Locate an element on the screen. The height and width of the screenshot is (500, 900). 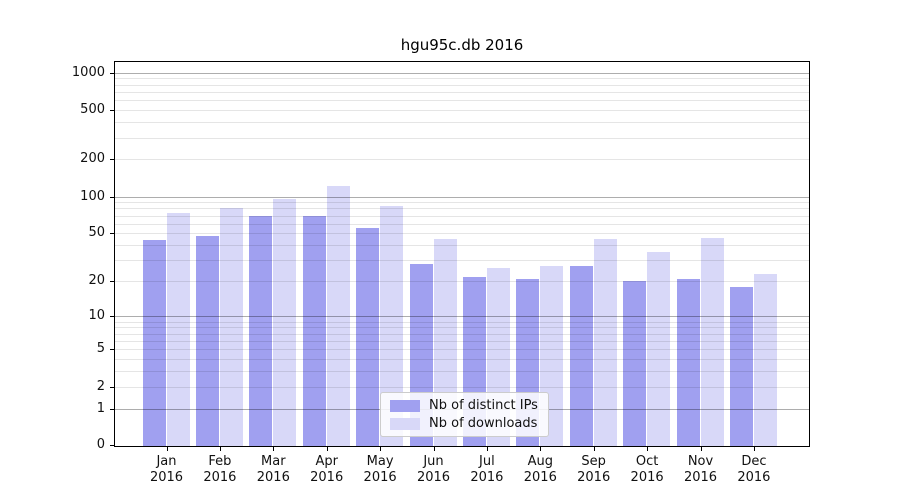
legend-item-downloads: Nb of downloads is located at coordinates (464, 423).